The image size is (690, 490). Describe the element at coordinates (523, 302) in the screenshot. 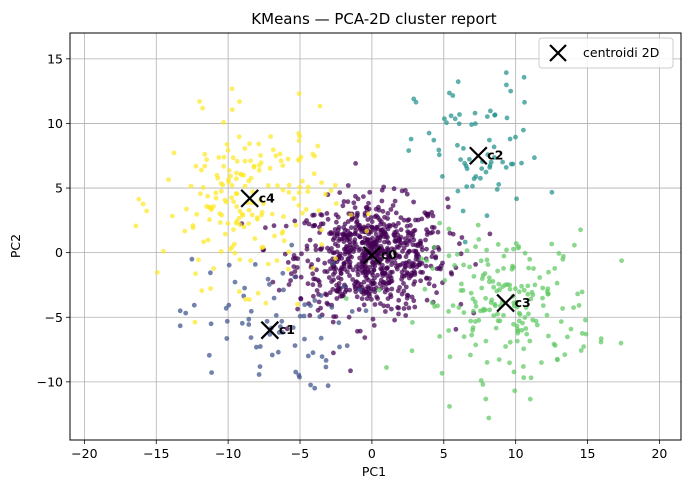

I see `centroid-label: c3` at that location.